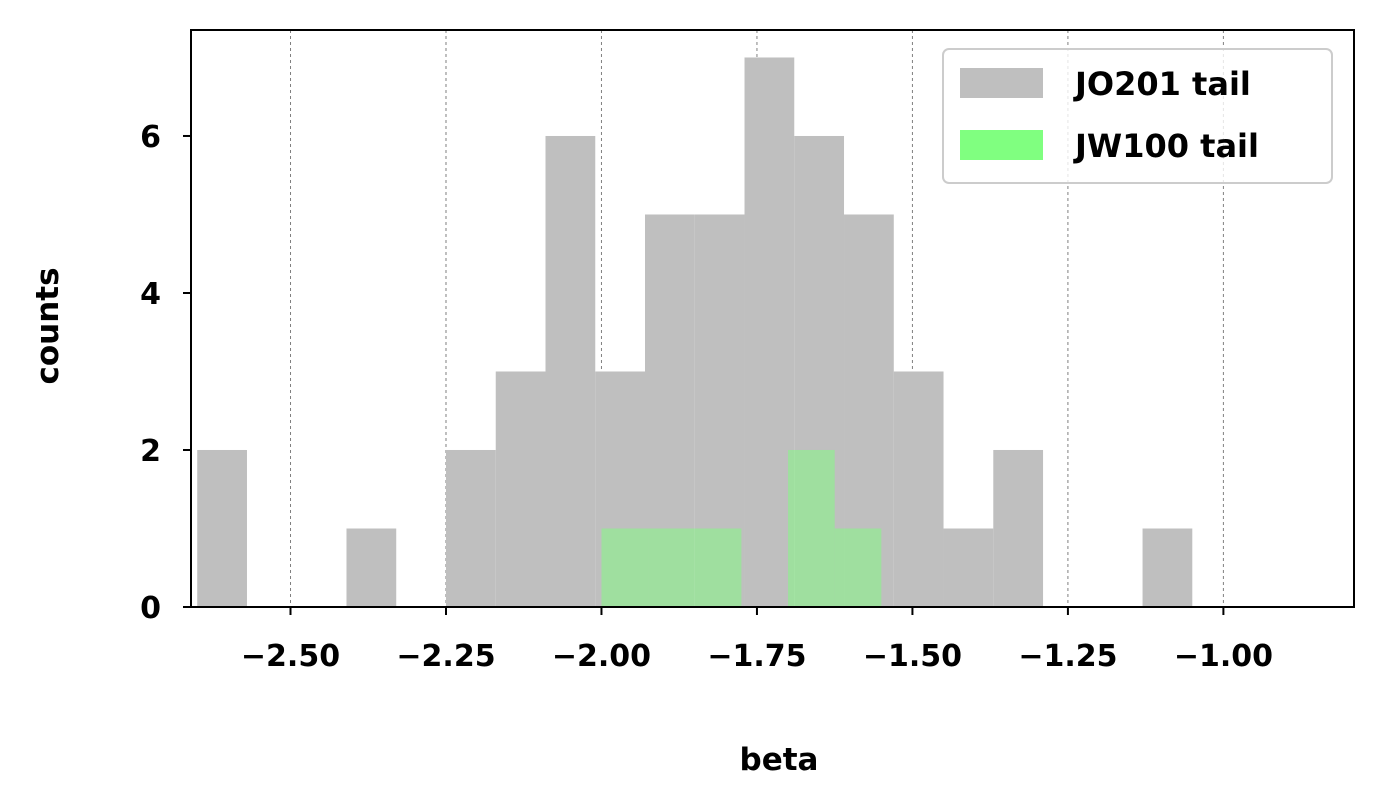  I want to click on y-axis-label: counts, so click(48, 325).